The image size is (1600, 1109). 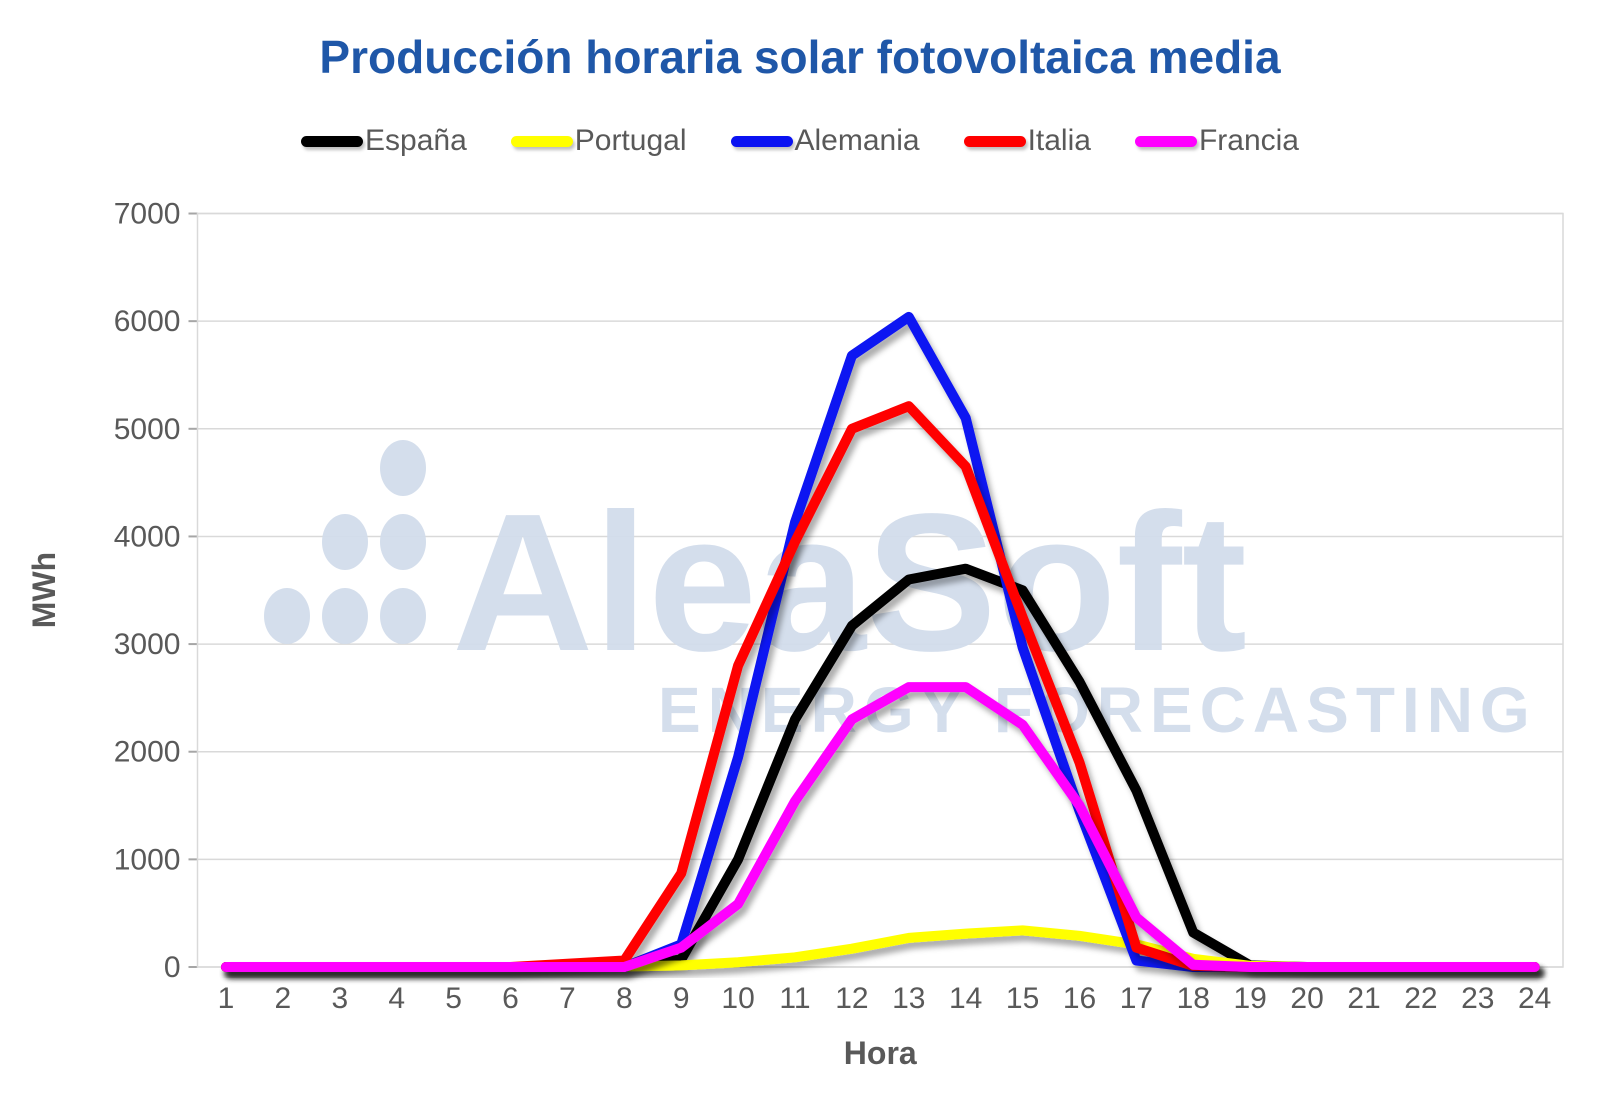 What do you see at coordinates (283, 998) in the screenshot?
I see `x-tick-label-2: 2` at bounding box center [283, 998].